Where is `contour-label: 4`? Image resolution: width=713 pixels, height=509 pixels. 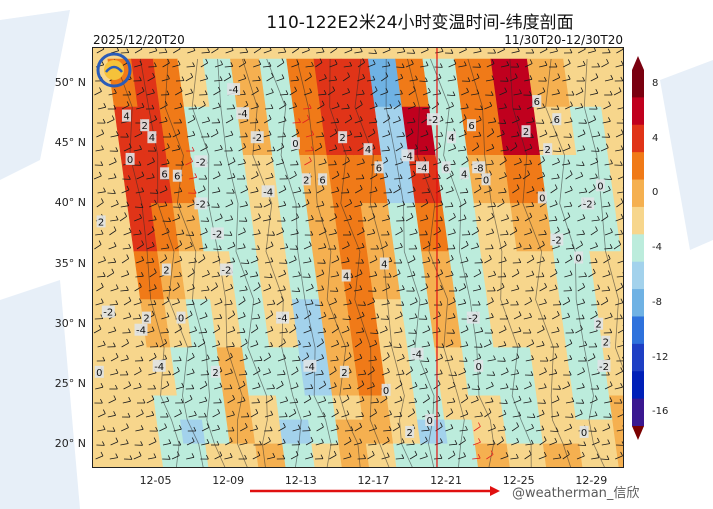
contour-label: 4 is located at coordinates (368, 149).